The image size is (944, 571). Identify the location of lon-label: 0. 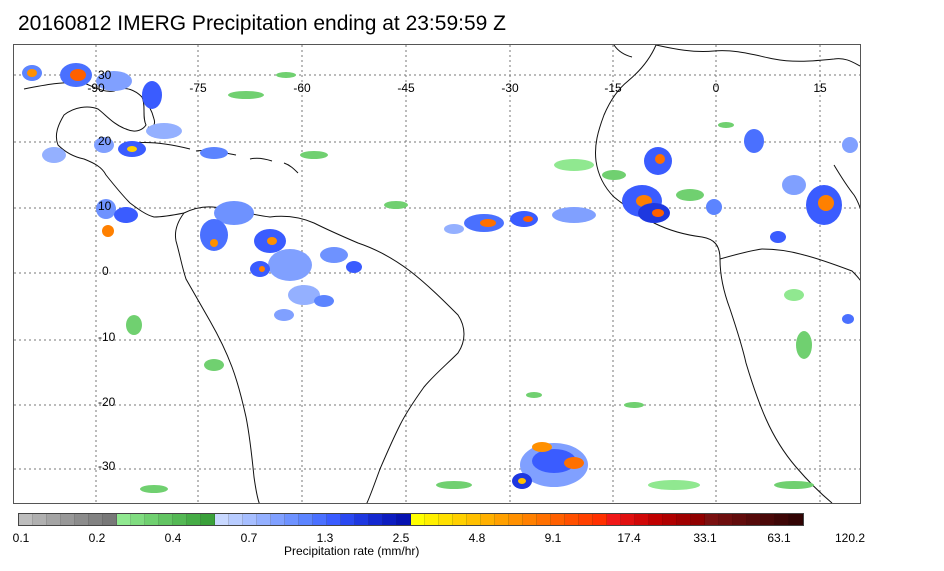
(716, 88).